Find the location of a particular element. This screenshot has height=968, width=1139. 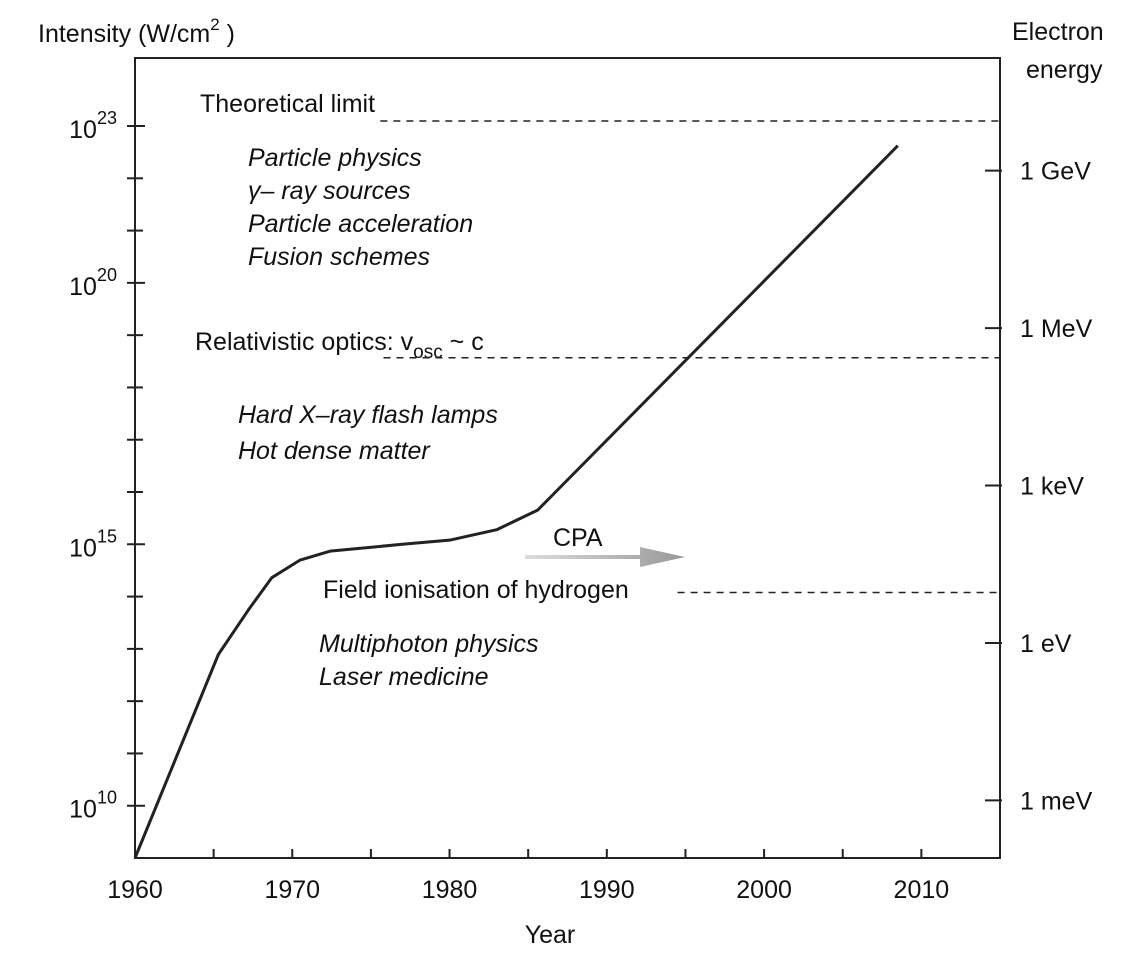

regime: Fusion schemes is located at coordinates (339, 257).